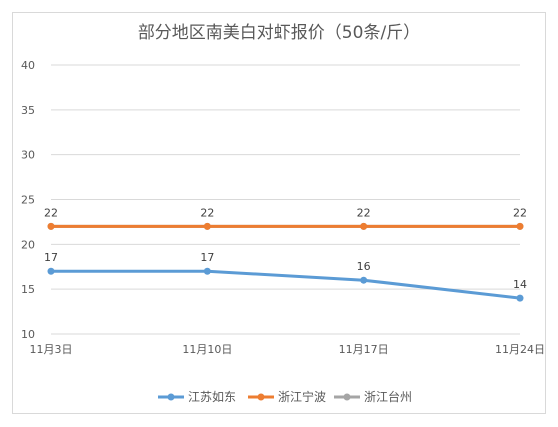  What do you see at coordinates (207, 349) in the screenshot?
I see `x-tick-label: 11月10日` at bounding box center [207, 349].